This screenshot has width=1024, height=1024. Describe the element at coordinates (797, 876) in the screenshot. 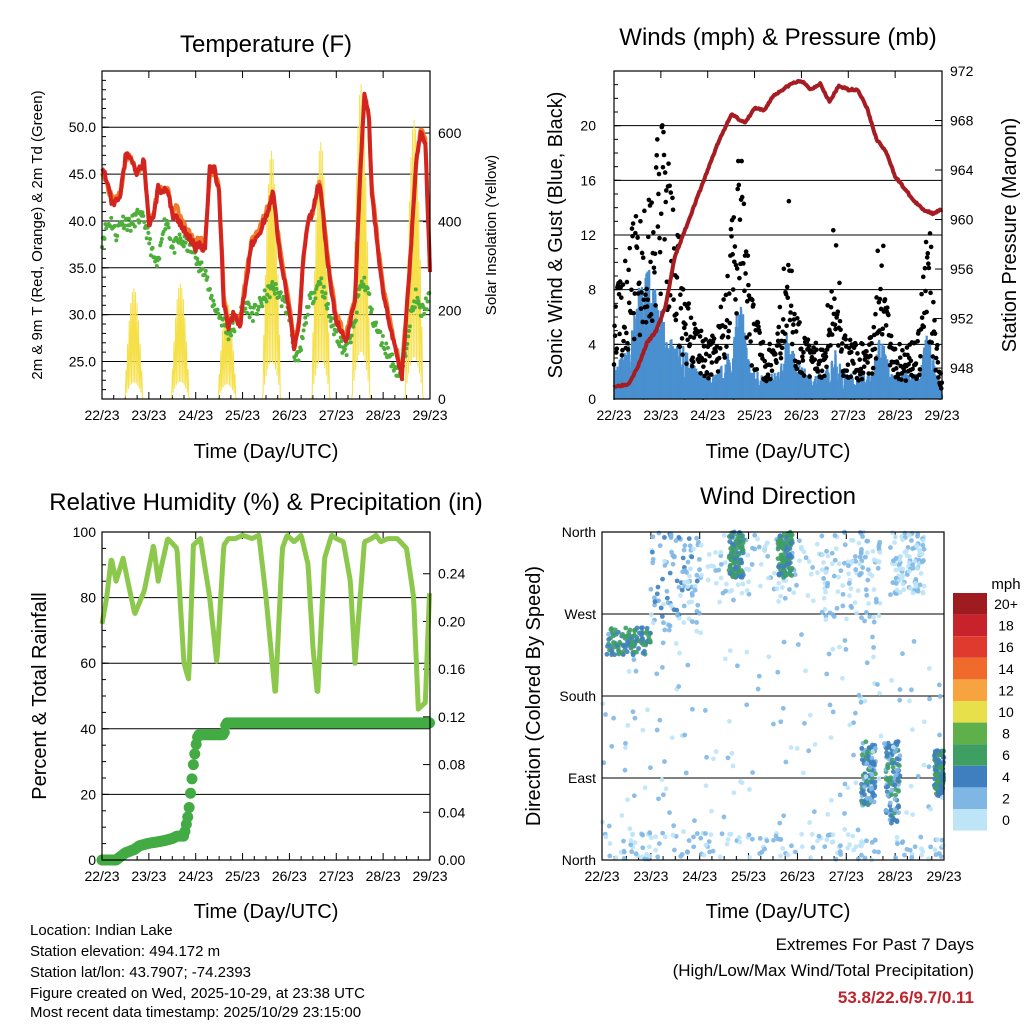

I see `x-tick-label: 26/23` at that location.